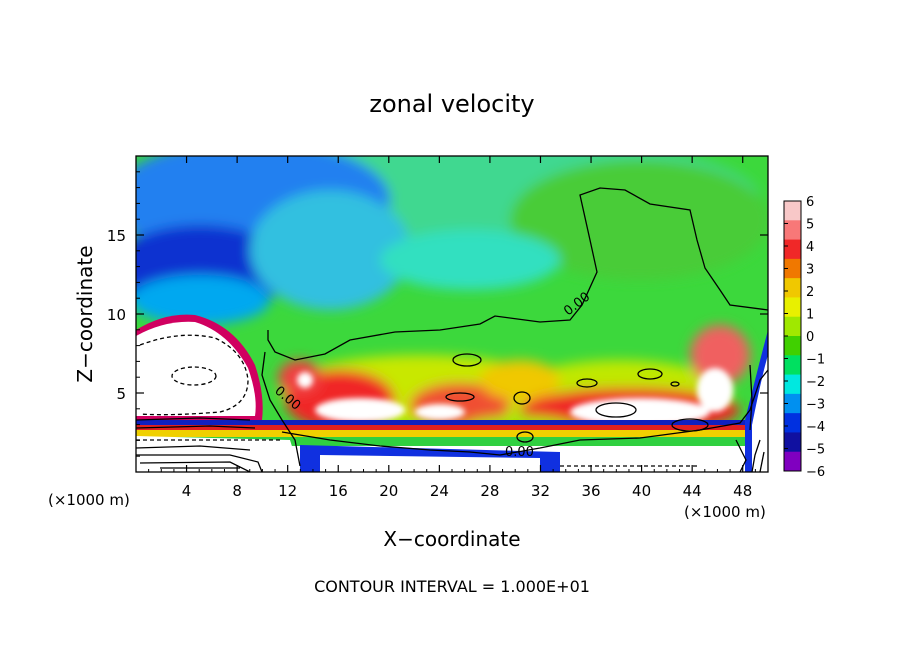  Describe the element at coordinates (641, 491) in the screenshot. I see `x-tick-label: 40` at that location.